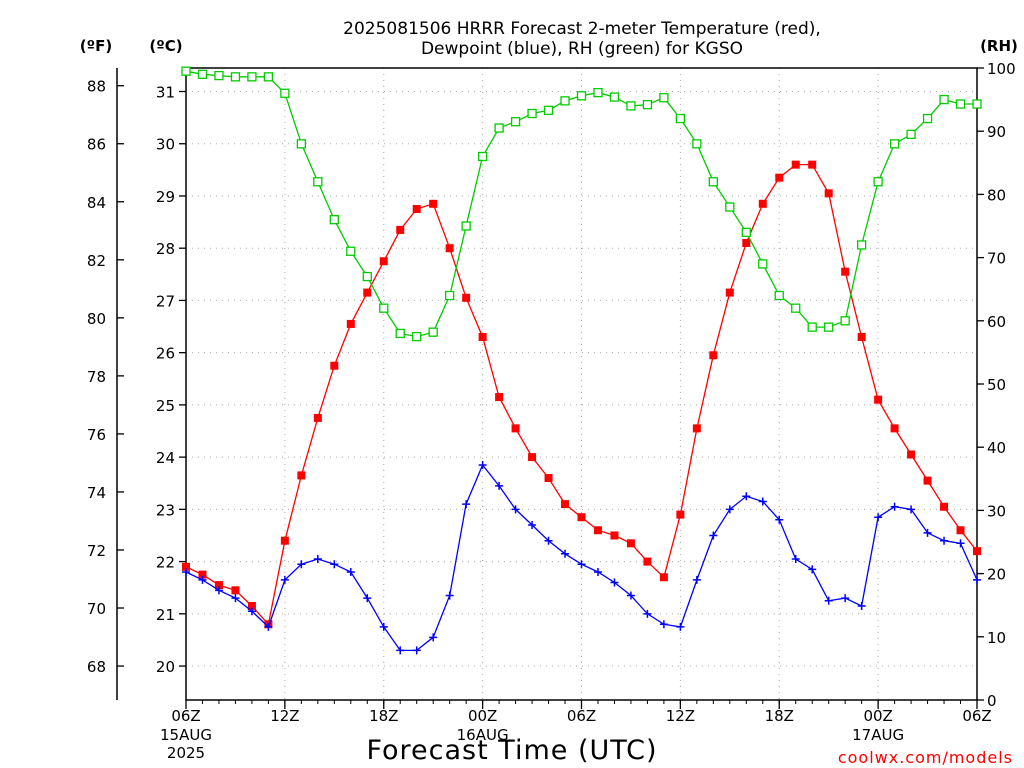 The image size is (1024, 768). Describe the element at coordinates (996, 638) in the screenshot. I see `tick-label-rh: 10` at that location.